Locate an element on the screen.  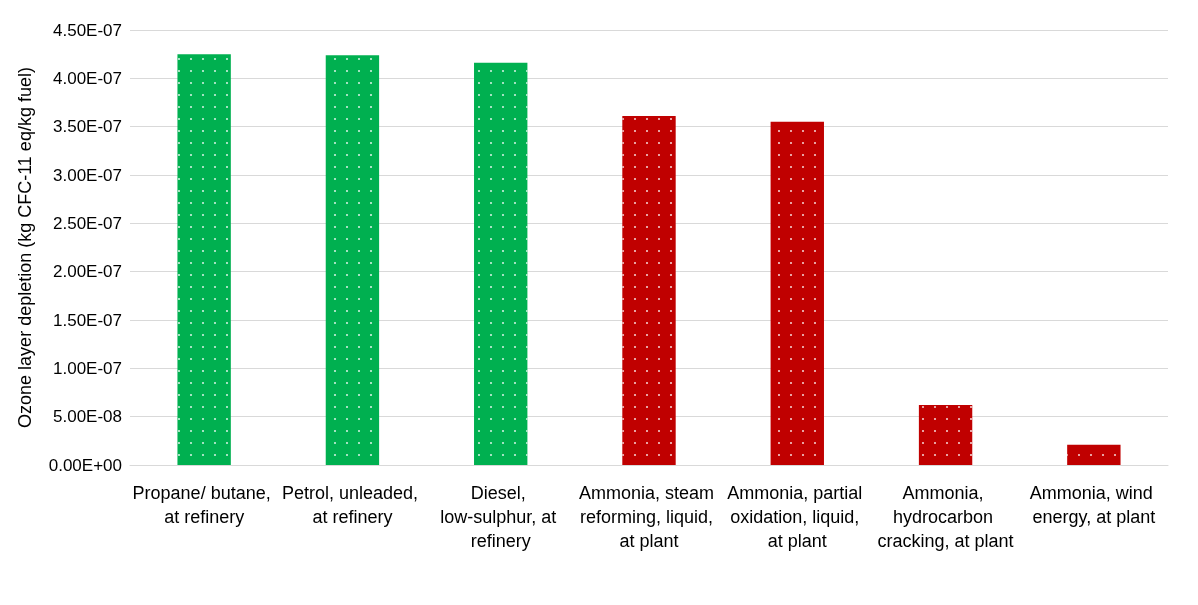
y-axis-title: Ozone layer depletion (kg CFC-11 eq/kg fuel) is located at coordinates (25, 247).